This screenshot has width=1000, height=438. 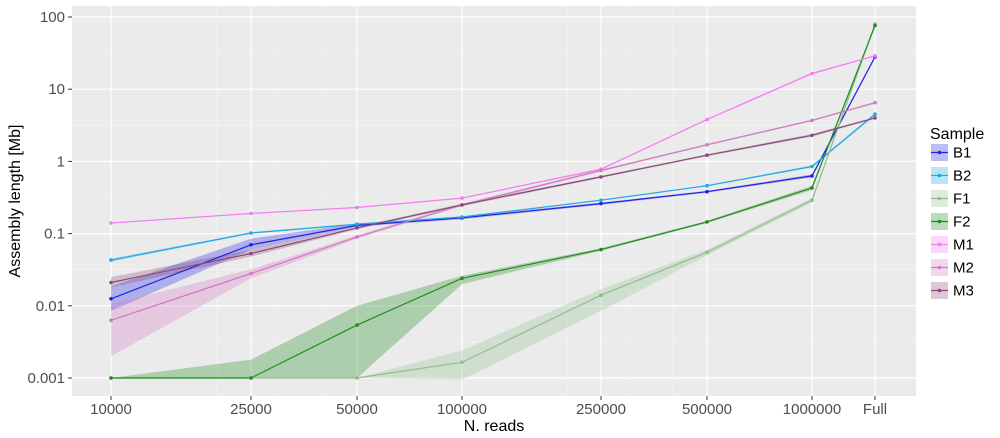 I want to click on x-tick-label: 50000, so click(x=357, y=409).